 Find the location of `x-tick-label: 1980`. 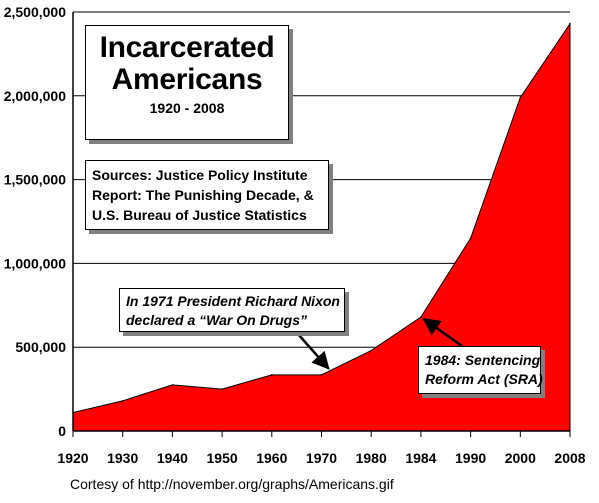

x-tick-label: 1980 is located at coordinates (371, 458).